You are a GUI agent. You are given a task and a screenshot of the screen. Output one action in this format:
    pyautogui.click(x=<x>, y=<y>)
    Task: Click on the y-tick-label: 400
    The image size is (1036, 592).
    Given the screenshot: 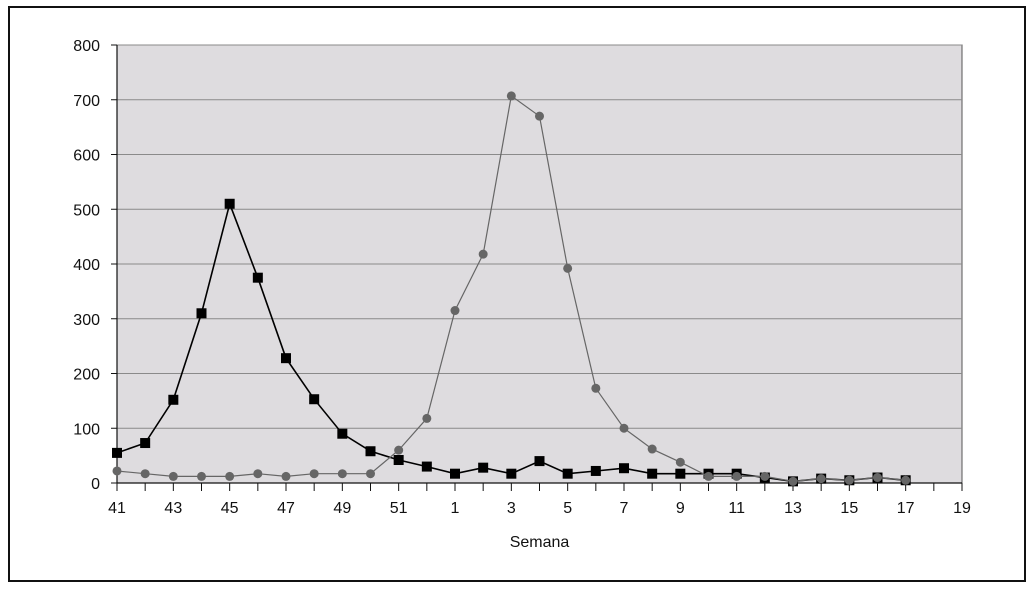 What is the action you would take?
    pyautogui.click(x=86, y=265)
    